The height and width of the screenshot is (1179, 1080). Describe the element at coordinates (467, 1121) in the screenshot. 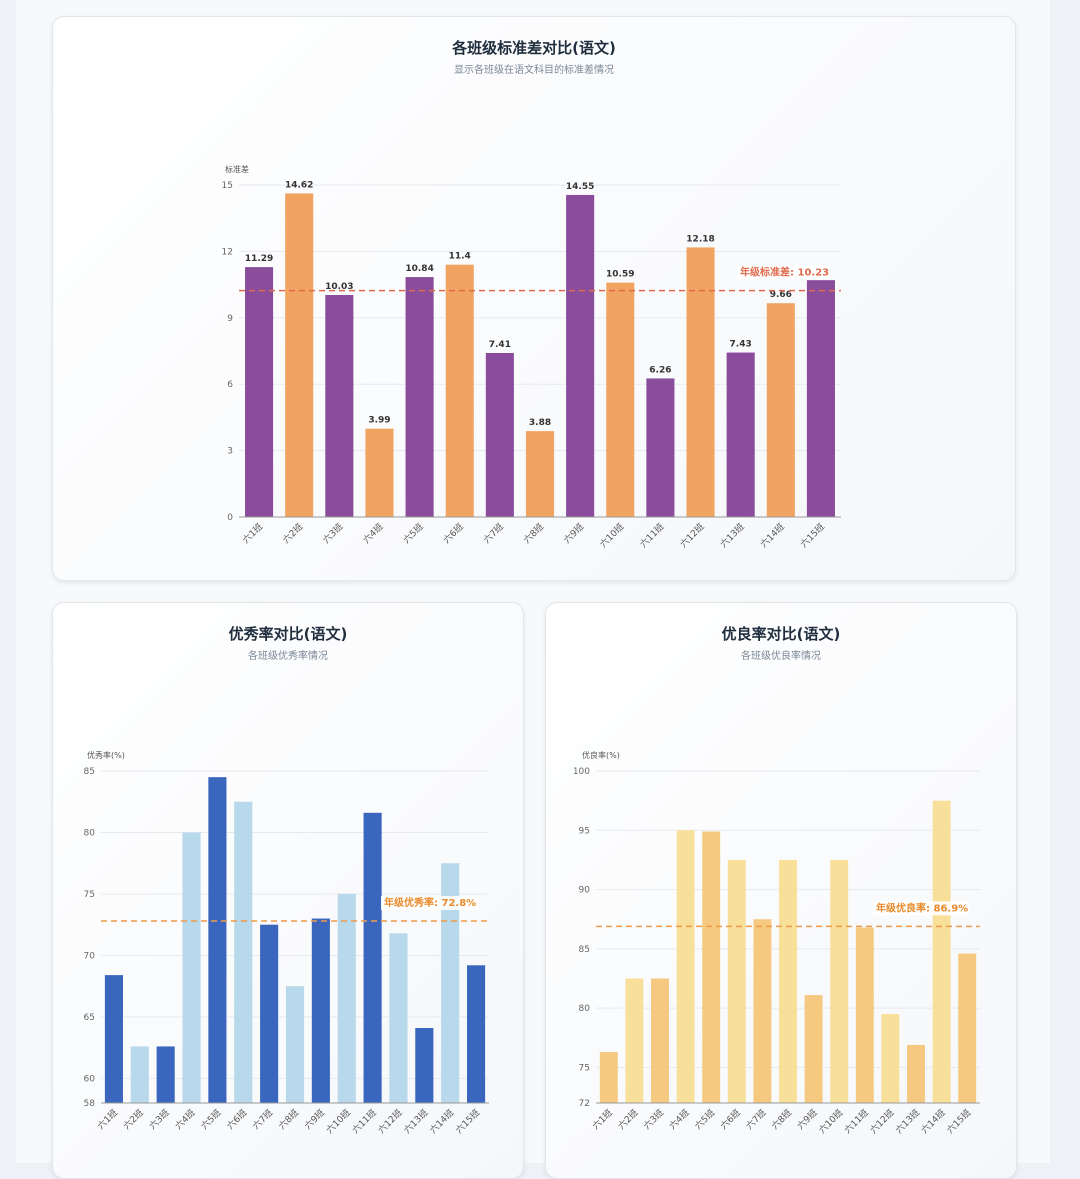

I see `exc-x-tick-label: 六15班` at that location.